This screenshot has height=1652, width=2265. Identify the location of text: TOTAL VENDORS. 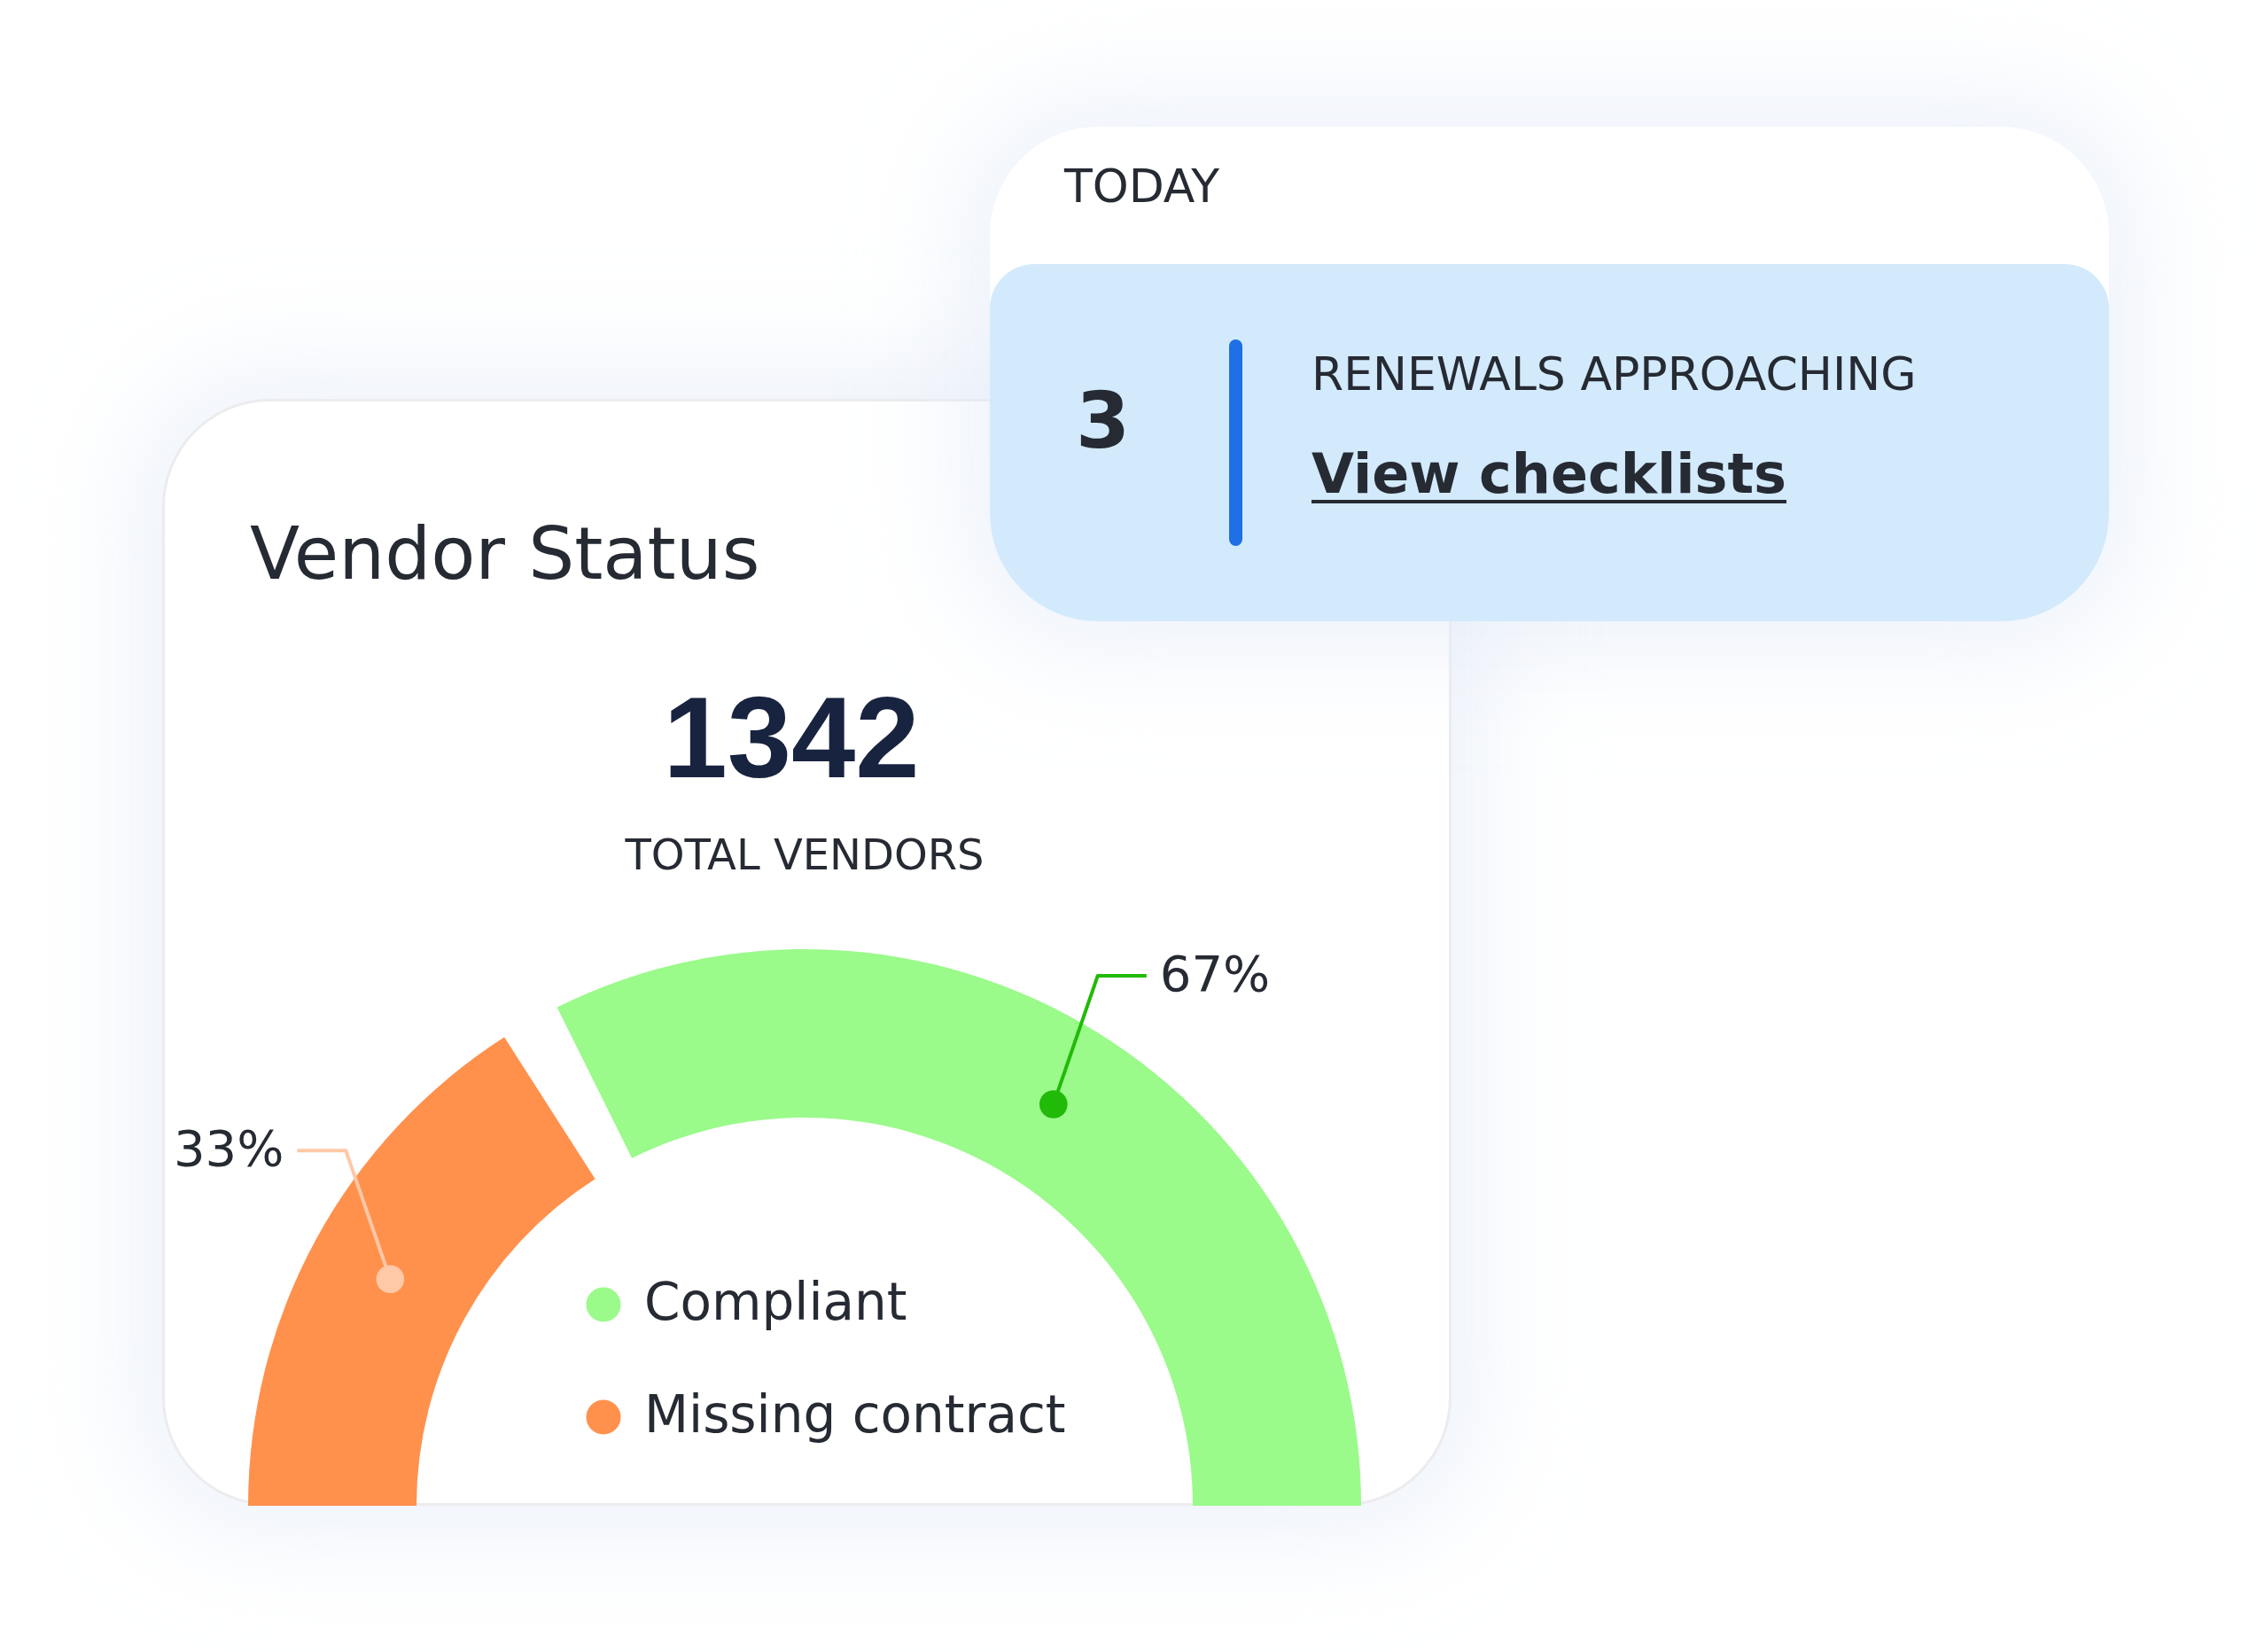
(804, 854).